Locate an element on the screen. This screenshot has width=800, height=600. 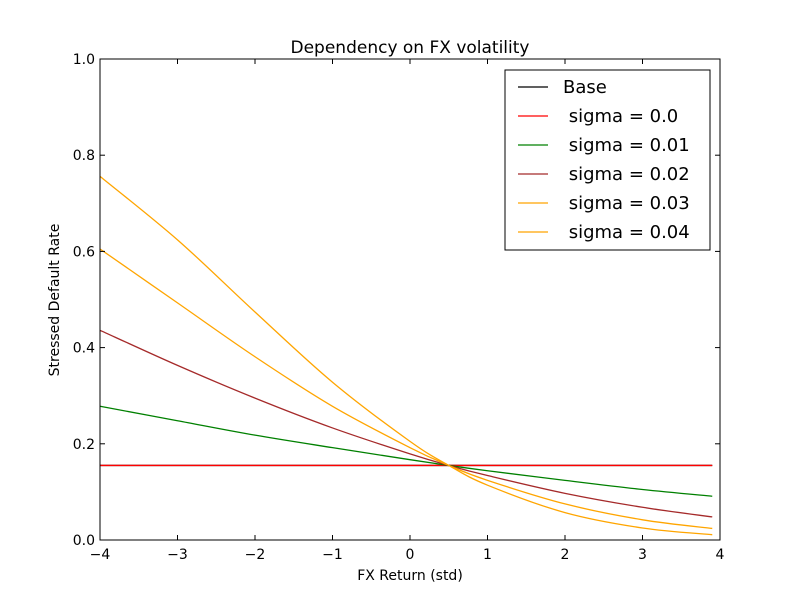
y-axis-label: Stressed Default Rate is located at coordinates (55, 300).